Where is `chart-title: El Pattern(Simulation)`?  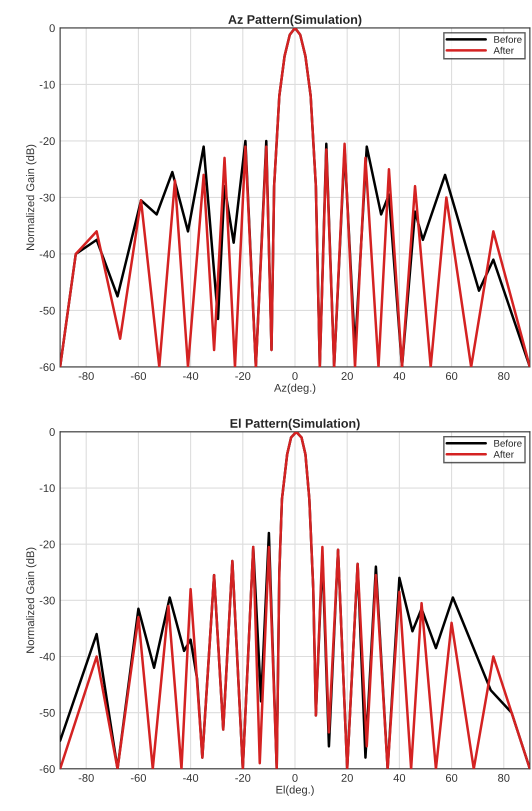
chart-title: El Pattern(Simulation) is located at coordinates (295, 424).